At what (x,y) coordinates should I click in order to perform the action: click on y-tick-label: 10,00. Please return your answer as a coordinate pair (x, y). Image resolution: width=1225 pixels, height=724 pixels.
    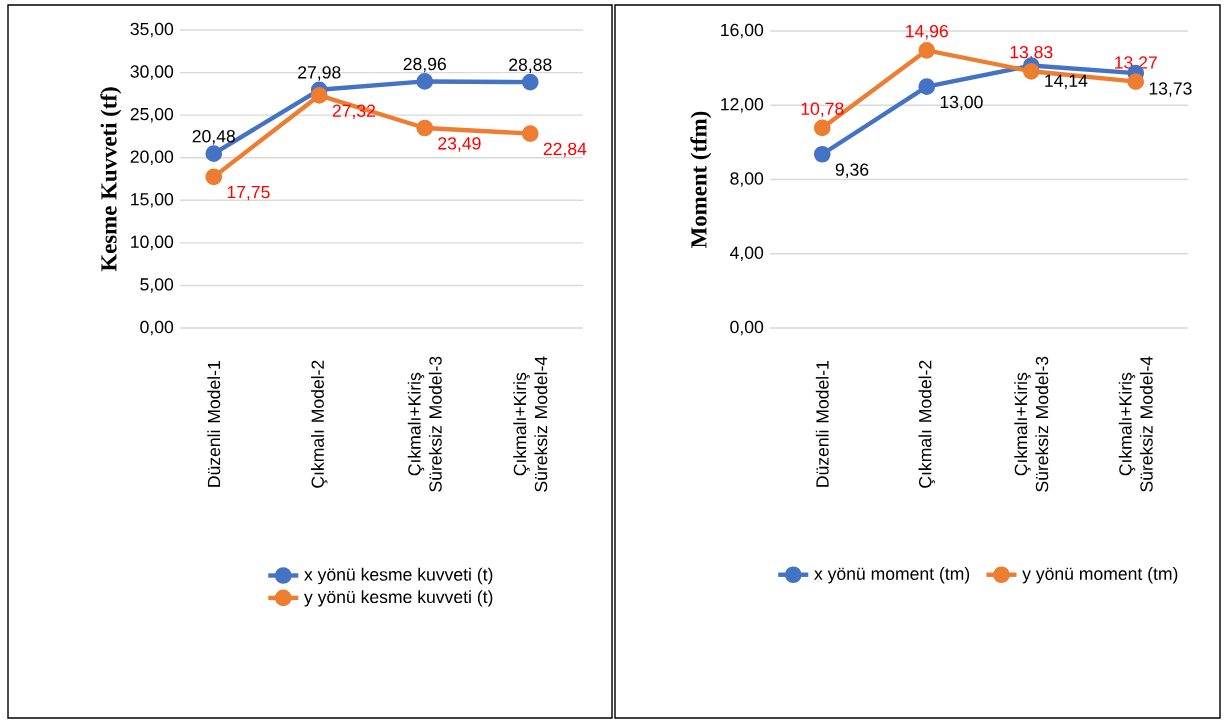
    Looking at the image, I should click on (152, 243).